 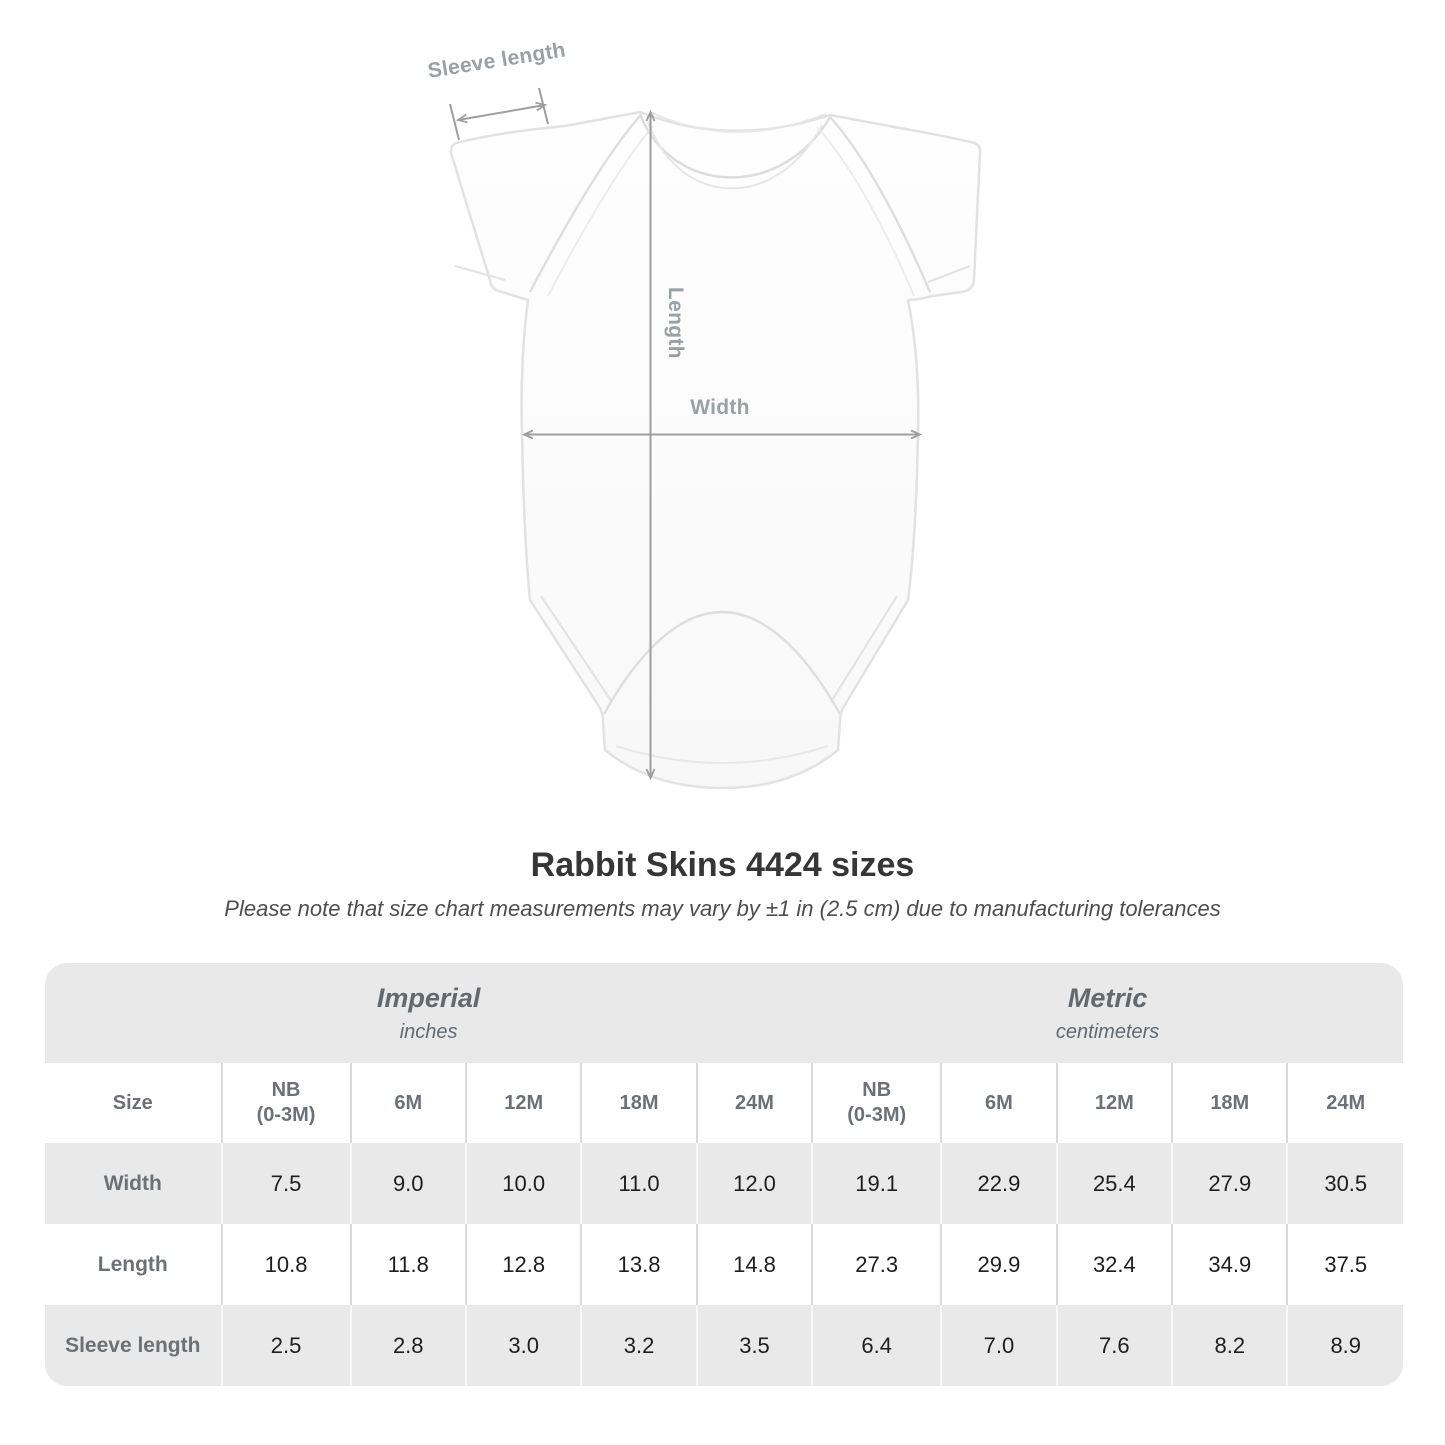 I want to click on length-metric-12m: 32.4, so click(x=1114, y=1264).